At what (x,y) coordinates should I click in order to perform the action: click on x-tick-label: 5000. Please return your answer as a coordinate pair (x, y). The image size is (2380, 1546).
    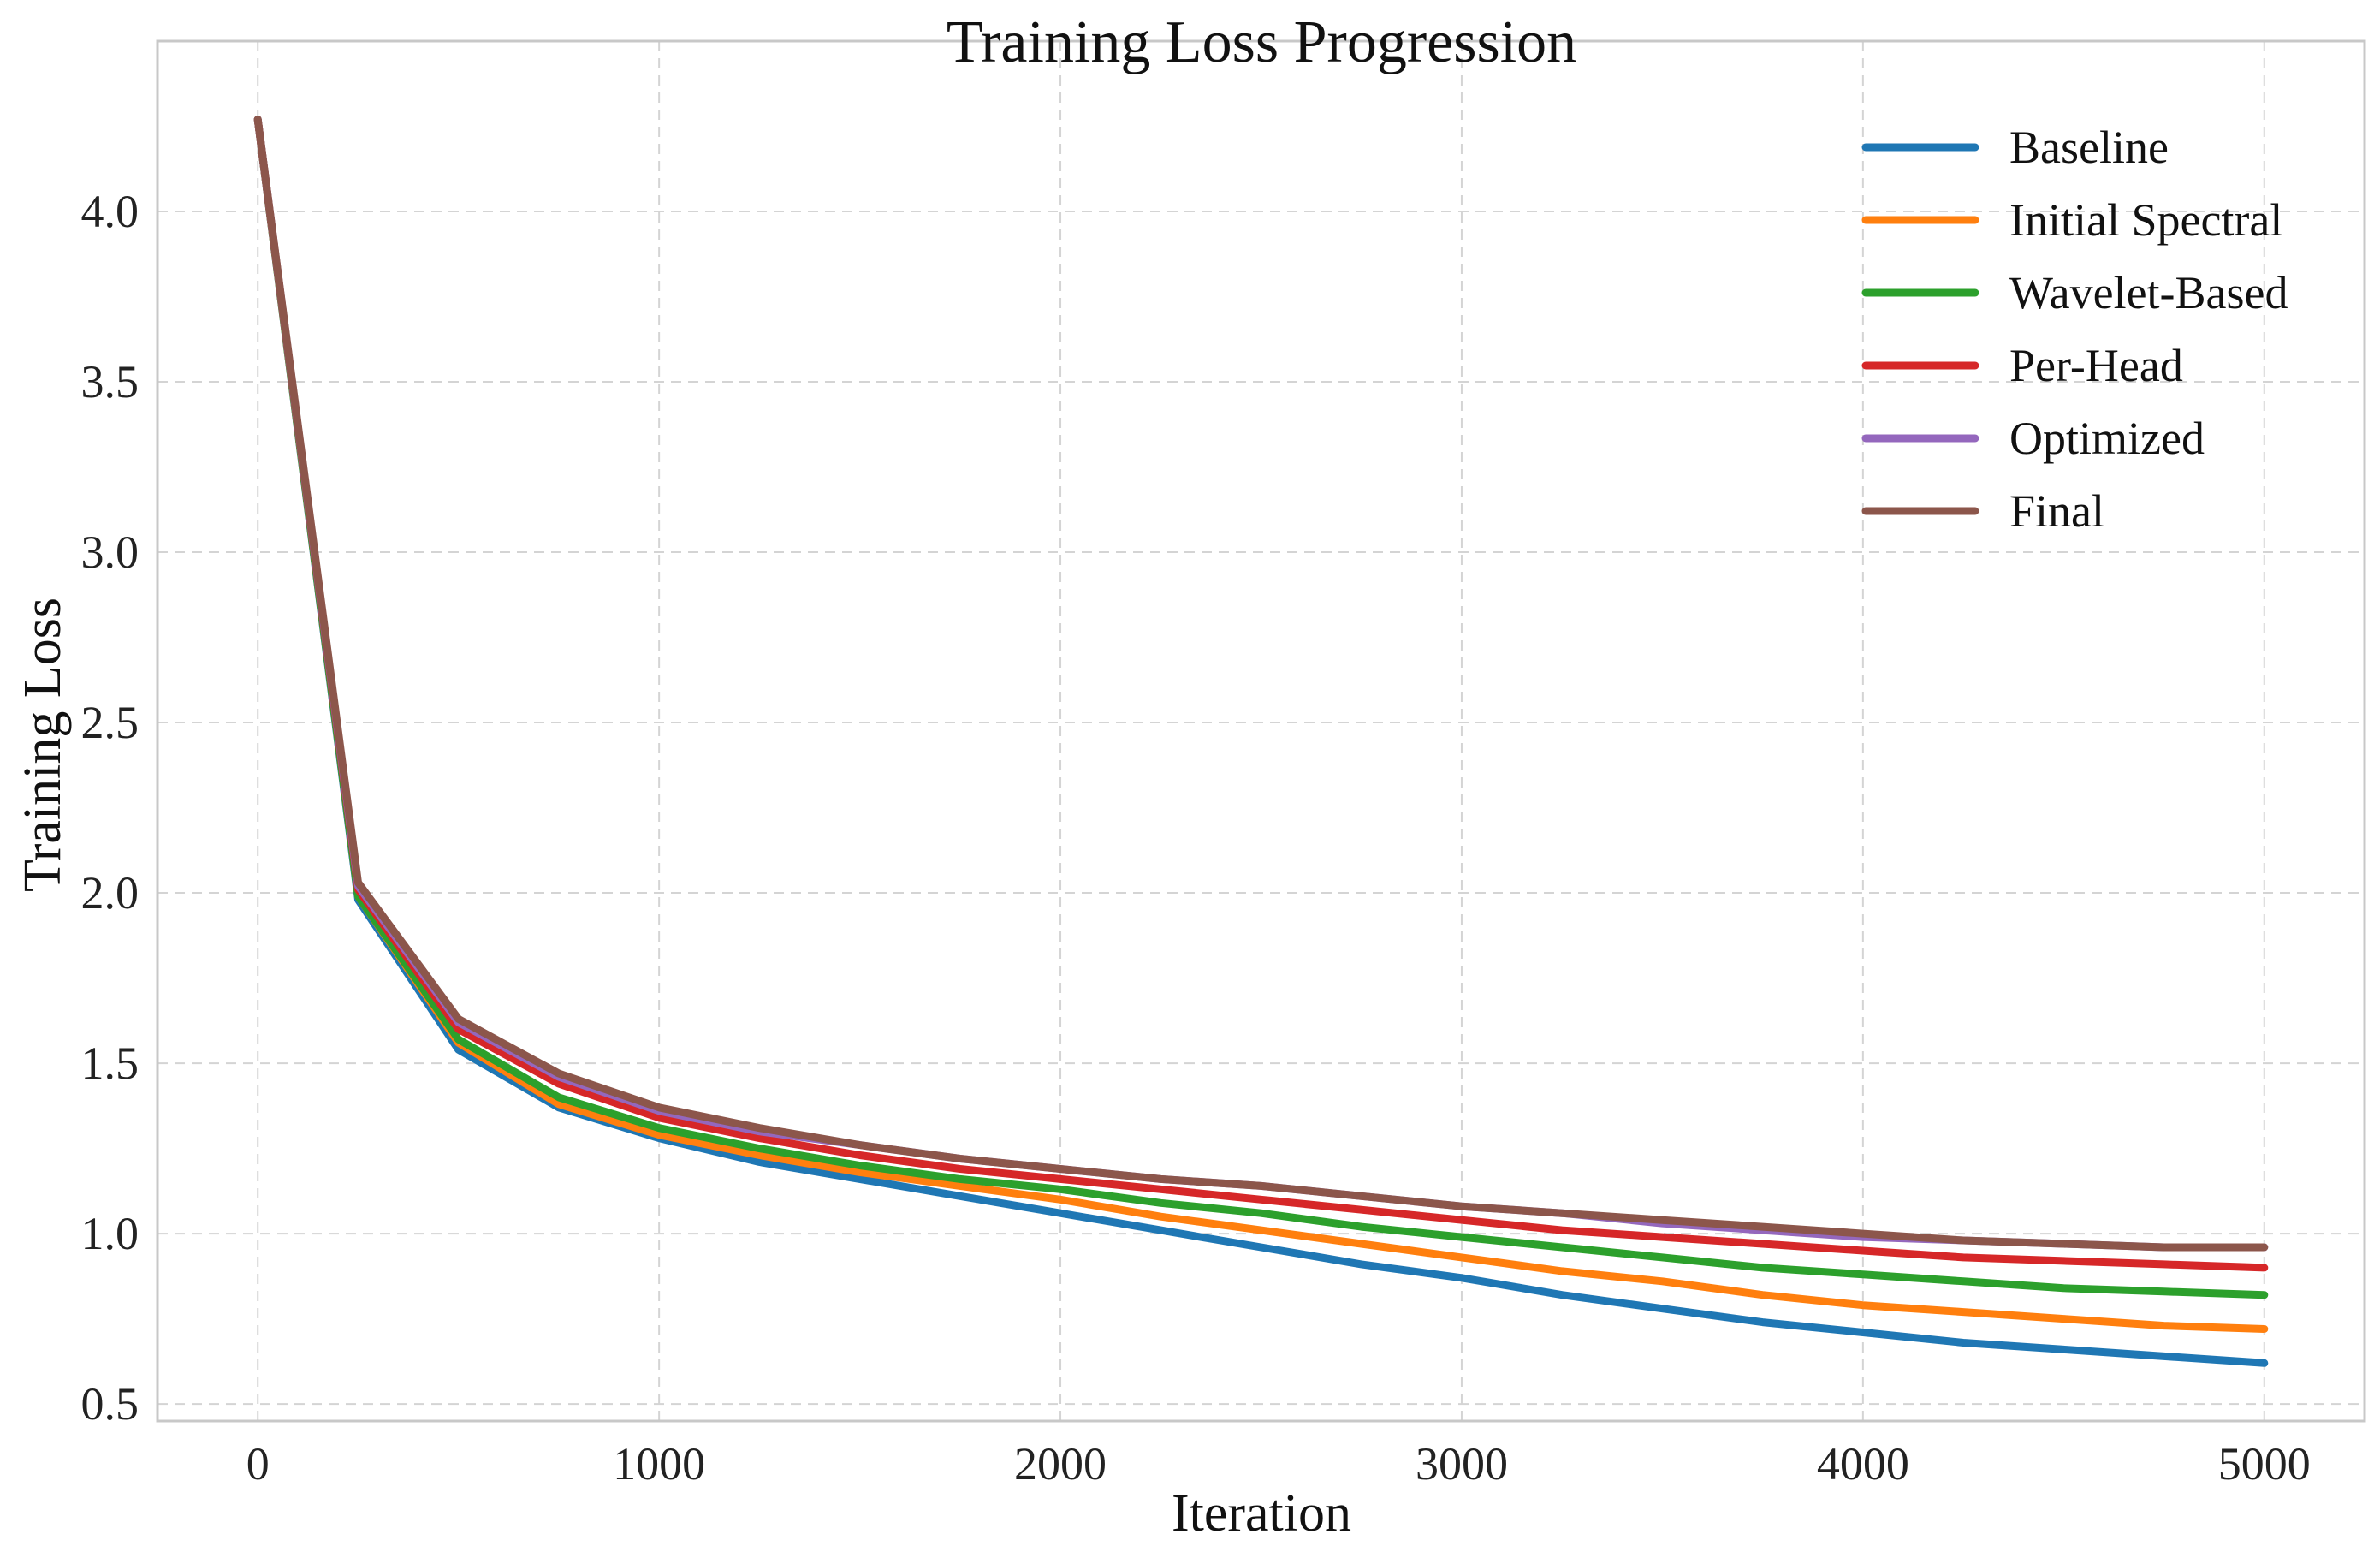
    Looking at the image, I should click on (2264, 1464).